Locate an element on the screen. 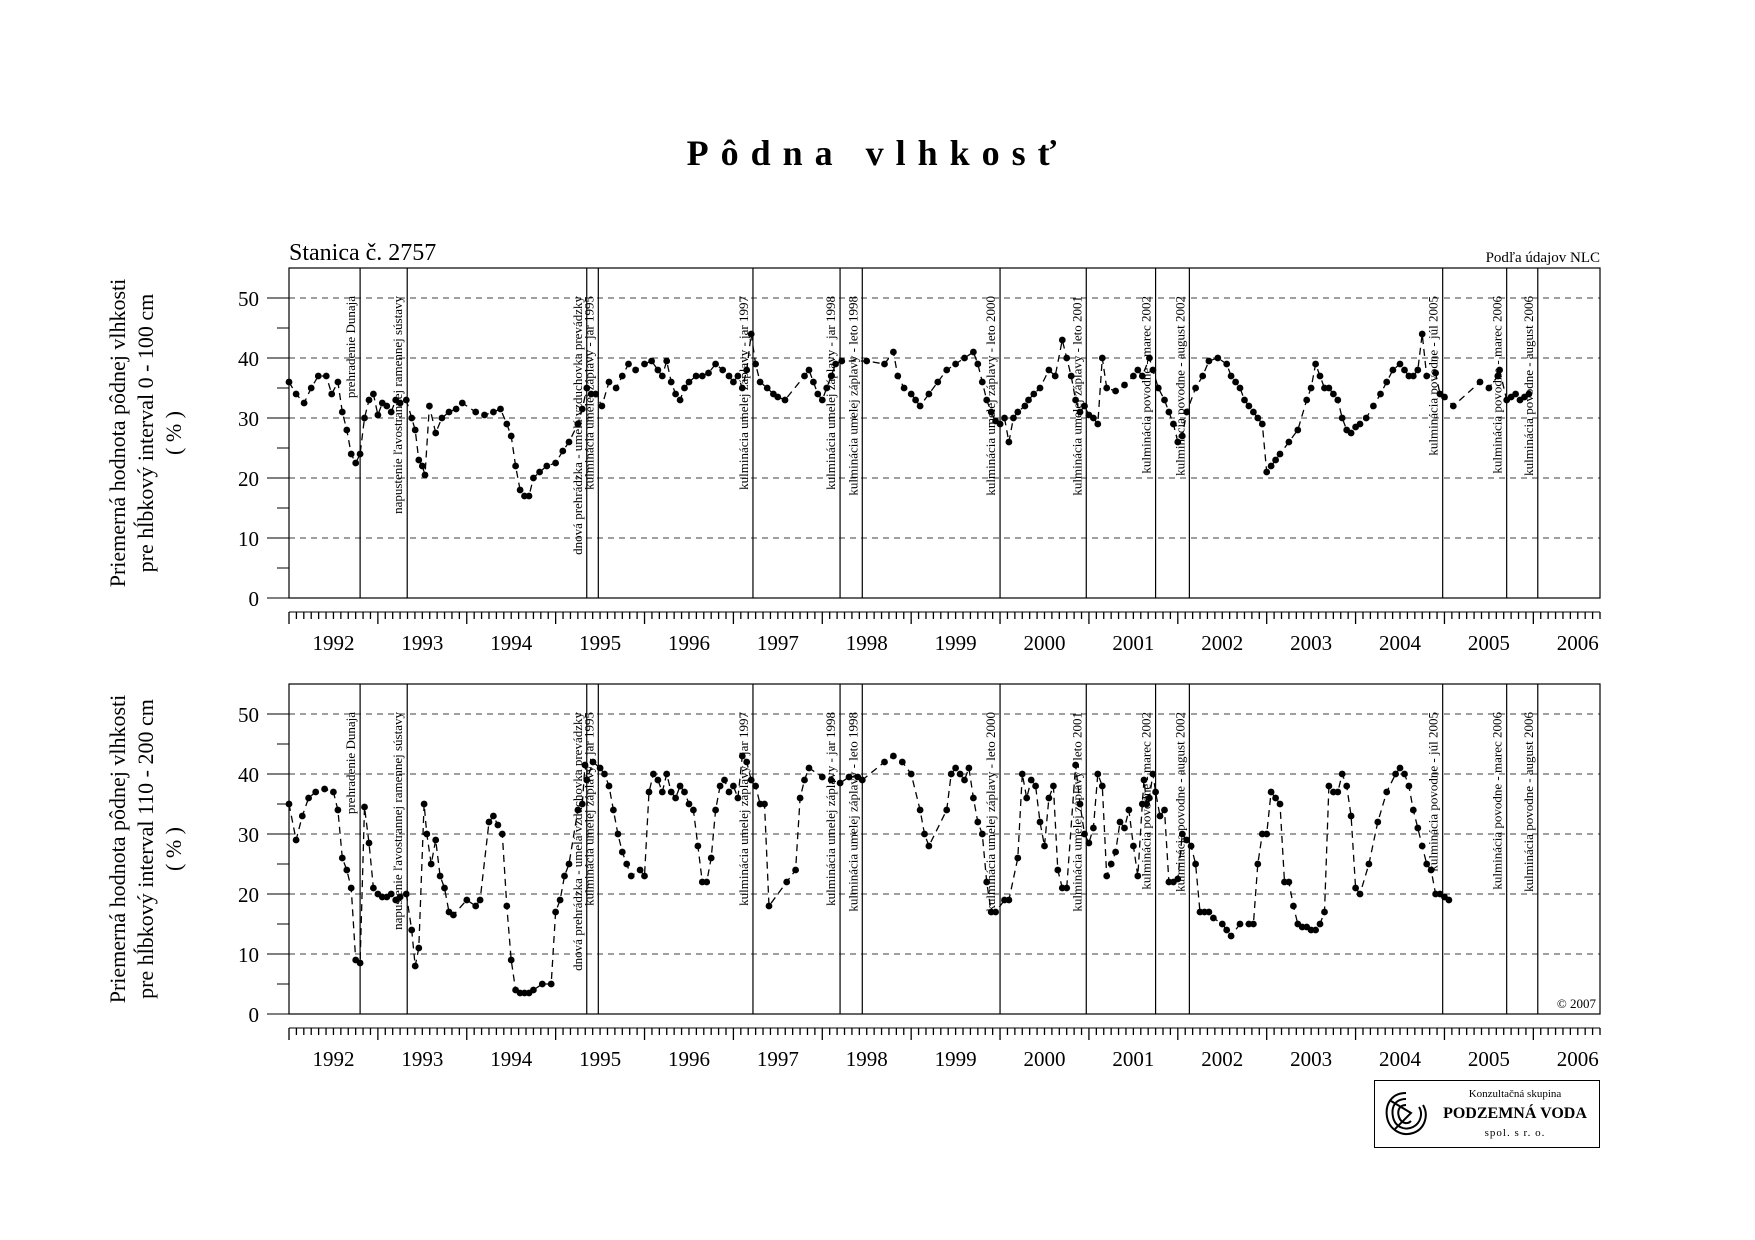  event-label: kulminácia umelej záplavy - jar 1997 is located at coordinates (743, 809).